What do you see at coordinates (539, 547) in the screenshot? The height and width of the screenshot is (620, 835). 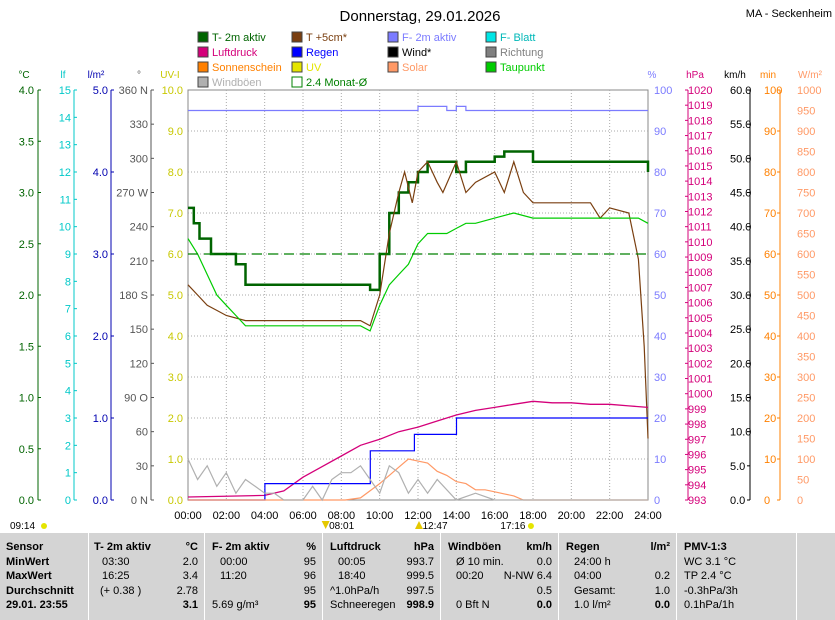 I see `stats-gusts-unit: km/h` at bounding box center [539, 547].